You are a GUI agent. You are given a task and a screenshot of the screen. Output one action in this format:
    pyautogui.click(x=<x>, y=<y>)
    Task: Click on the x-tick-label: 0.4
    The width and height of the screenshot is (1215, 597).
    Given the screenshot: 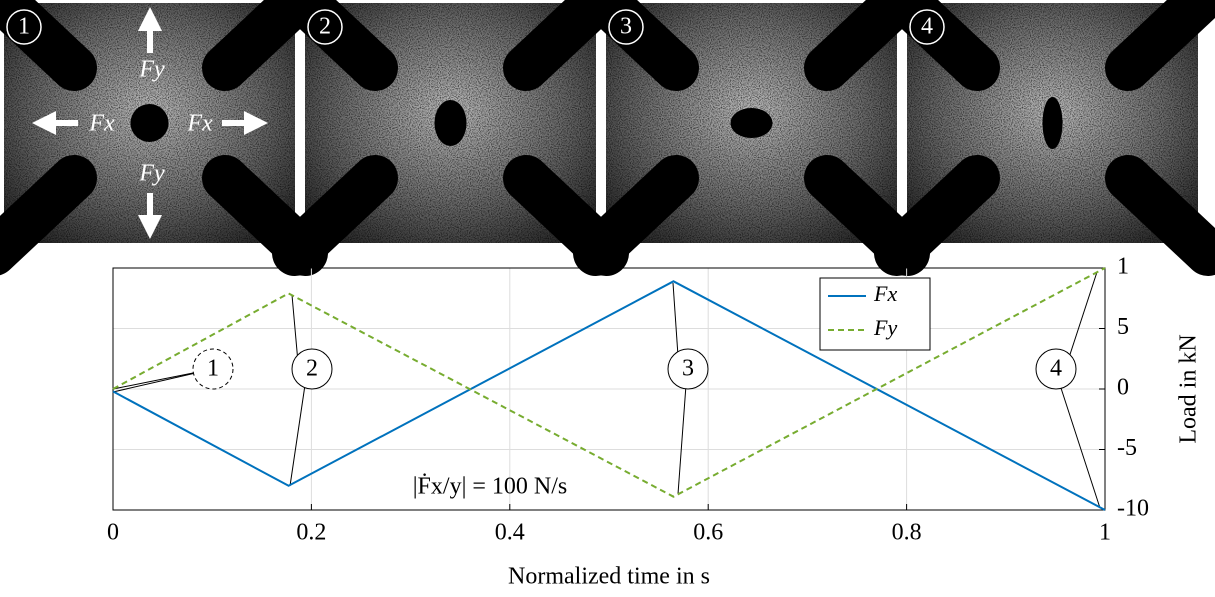 What is the action you would take?
    pyautogui.click(x=510, y=533)
    